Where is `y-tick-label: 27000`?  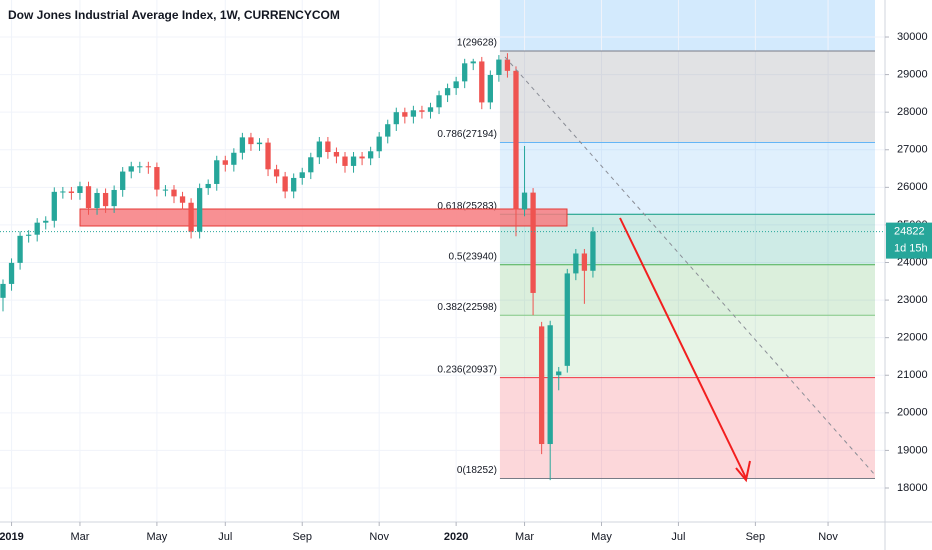 y-tick-label: 27000 is located at coordinates (912, 150).